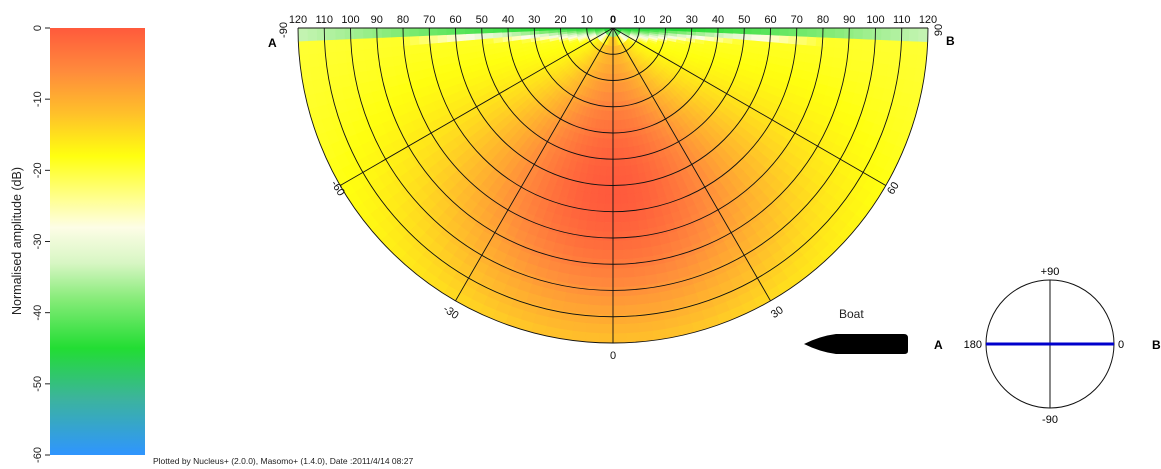 The image size is (1161, 469). I want to click on inset-top-label: +90, so click(1050, 272).